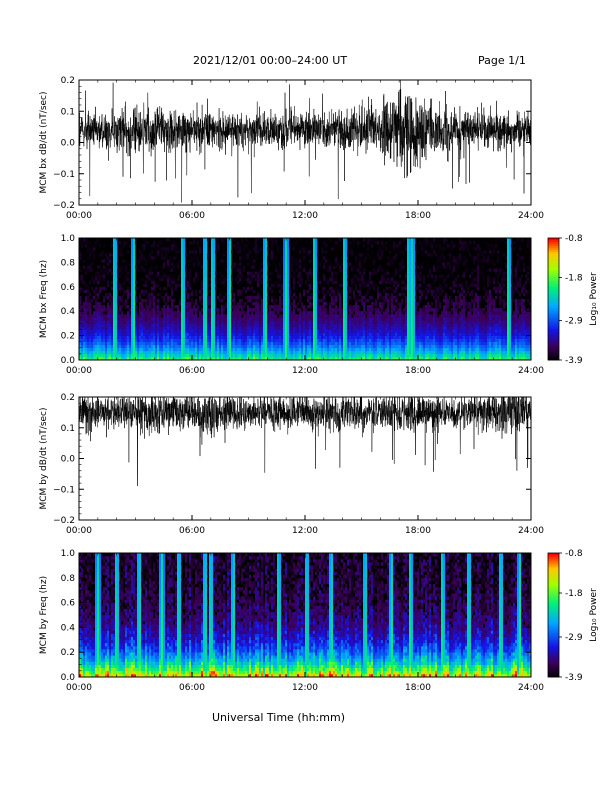 The height and width of the screenshot is (792, 612). I want to click on page-number: Page 1/1, so click(502, 60).